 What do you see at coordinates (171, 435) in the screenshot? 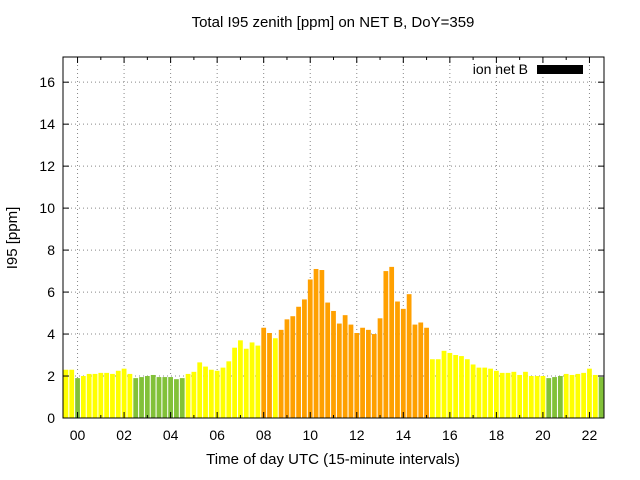
I see `x-tick-label: 04` at bounding box center [171, 435].